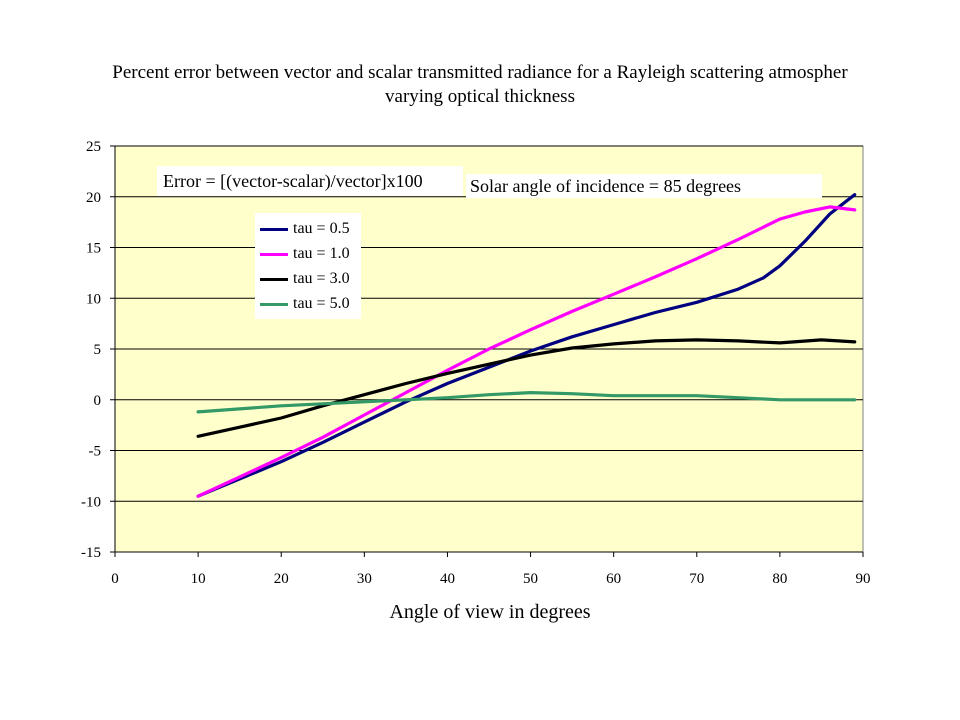  What do you see at coordinates (364, 579) in the screenshot?
I see `x-tick-label: 30` at bounding box center [364, 579].